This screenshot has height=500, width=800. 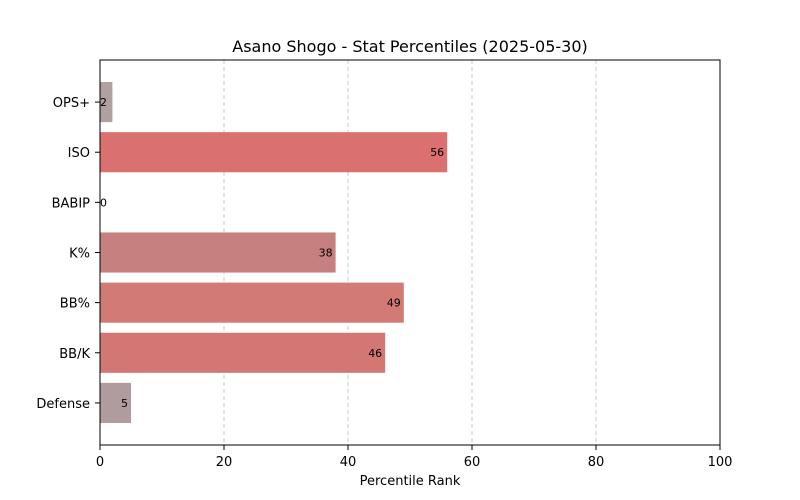 What do you see at coordinates (124, 403) in the screenshot?
I see `data-label: 5` at bounding box center [124, 403].